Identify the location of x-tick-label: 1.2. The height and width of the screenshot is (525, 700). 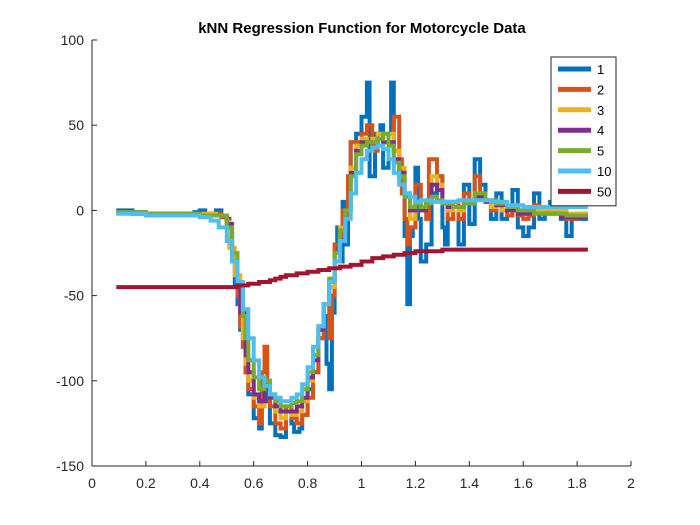
(416, 483).